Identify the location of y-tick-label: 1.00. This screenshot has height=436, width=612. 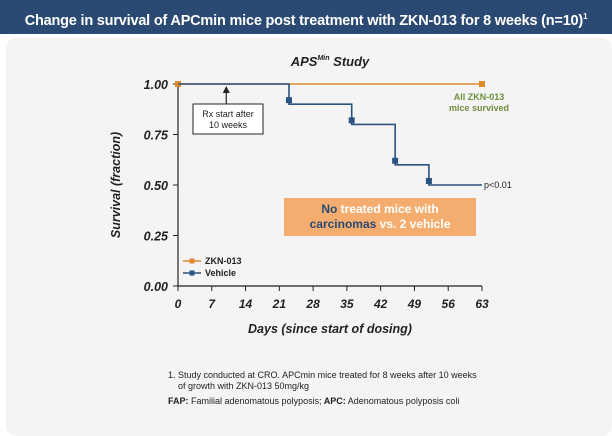
(156, 85).